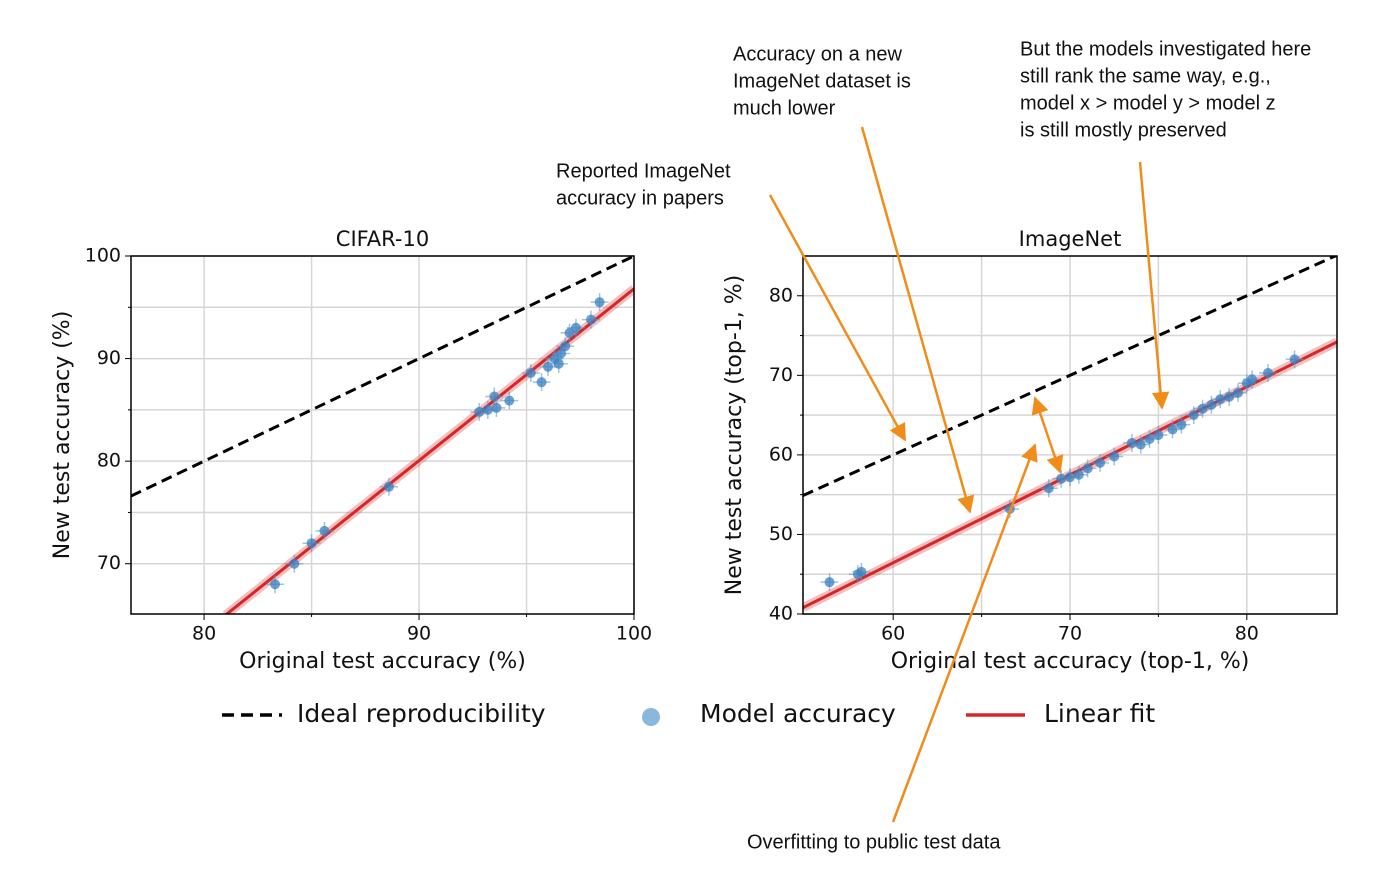  I want to click on annotation: accuracy in papers, so click(640, 198).